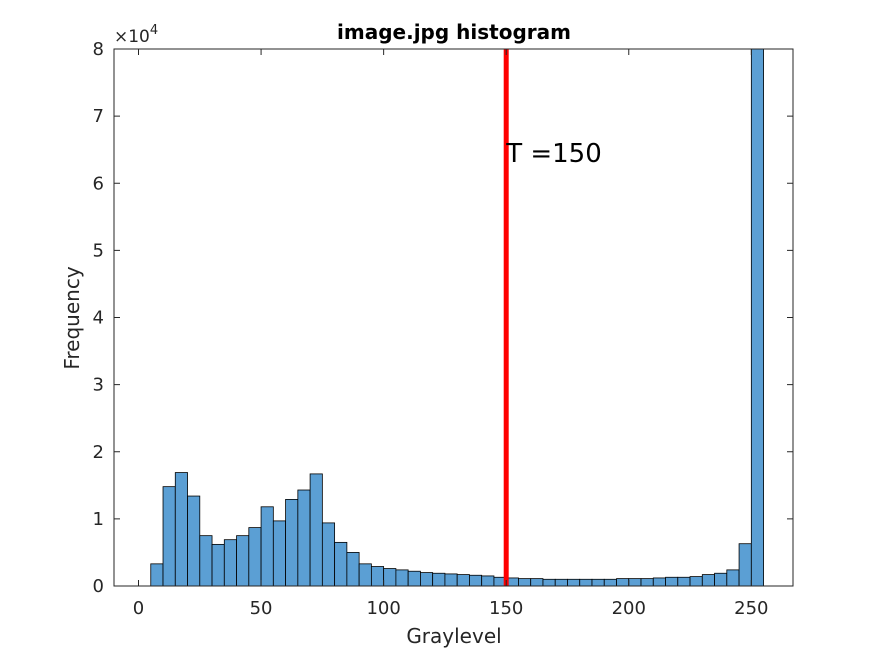  Describe the element at coordinates (98, 250) in the screenshot. I see `y-tick-label: 5` at that location.